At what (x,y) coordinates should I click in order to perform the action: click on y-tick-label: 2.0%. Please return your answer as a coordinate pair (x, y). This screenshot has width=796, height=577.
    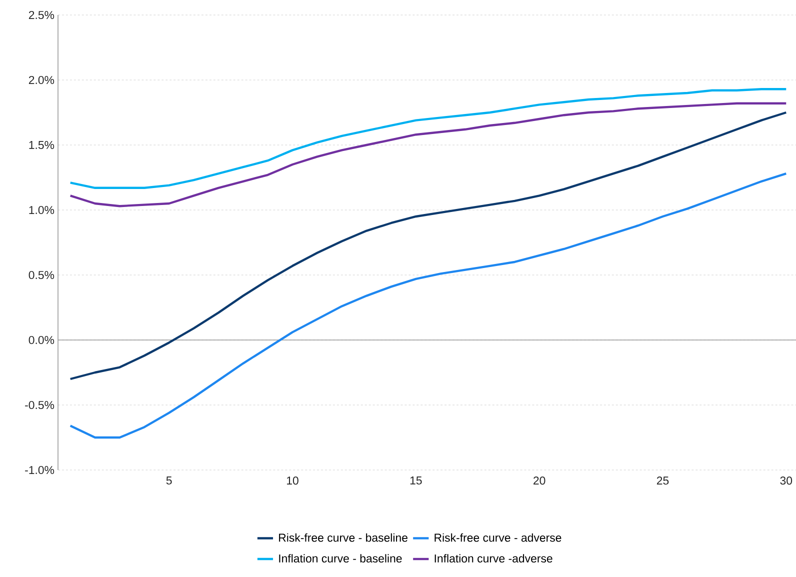
    Looking at the image, I should click on (41, 80).